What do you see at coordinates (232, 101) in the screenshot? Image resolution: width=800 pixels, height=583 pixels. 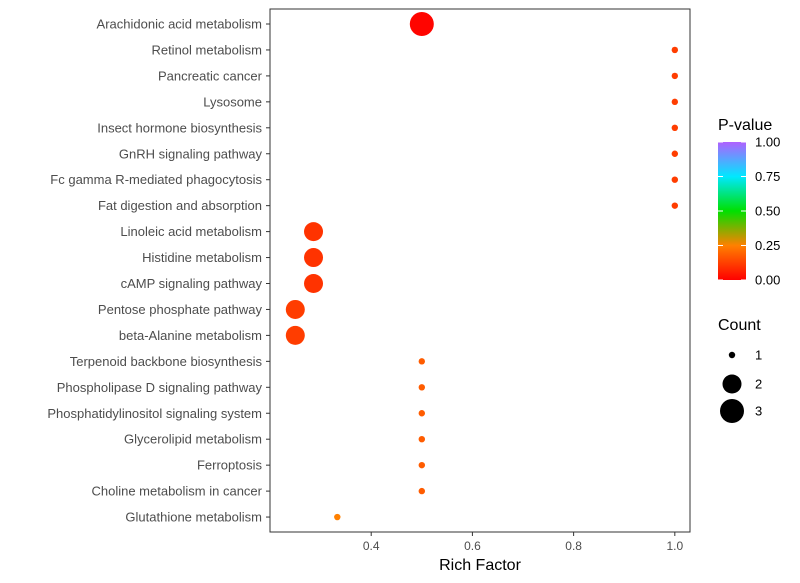 I see `y-tick-label: Lysosome` at bounding box center [232, 101].